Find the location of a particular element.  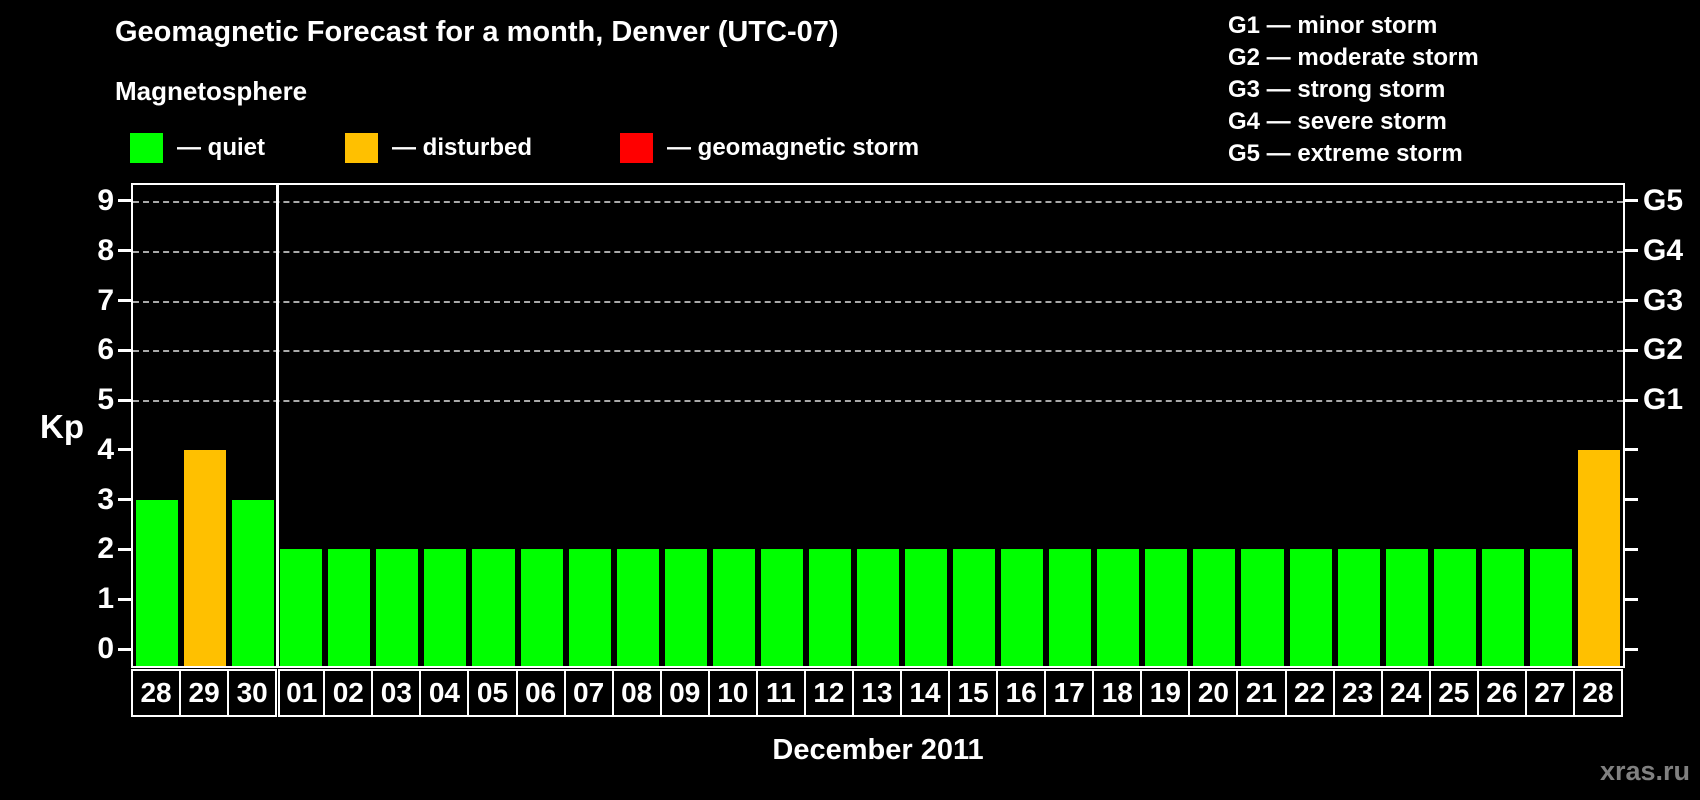

legend-swatch-disturbed is located at coordinates (361, 148).